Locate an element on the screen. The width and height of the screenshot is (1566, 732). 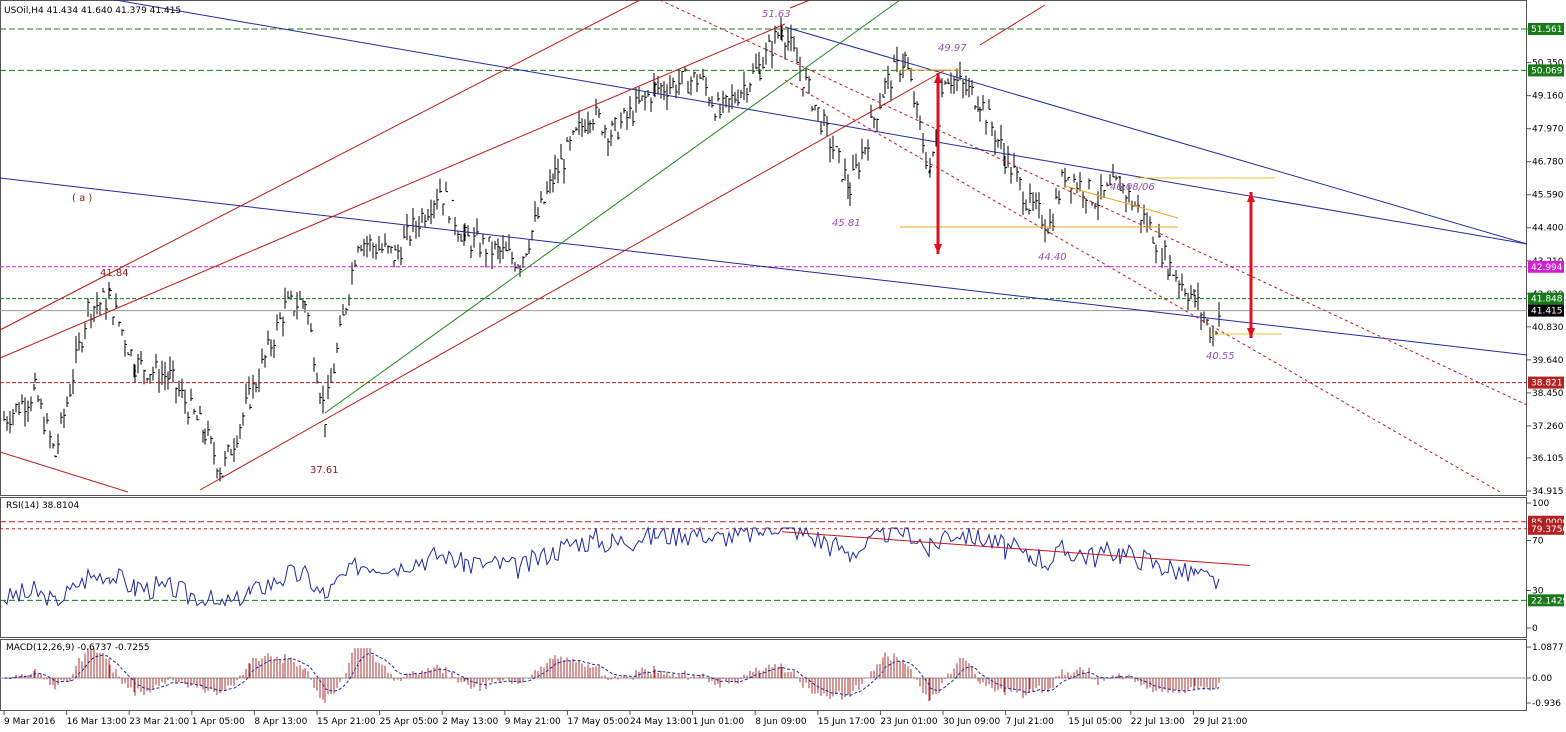
time-axis-label: 22 Jul 13:00 is located at coordinates (1158, 722).